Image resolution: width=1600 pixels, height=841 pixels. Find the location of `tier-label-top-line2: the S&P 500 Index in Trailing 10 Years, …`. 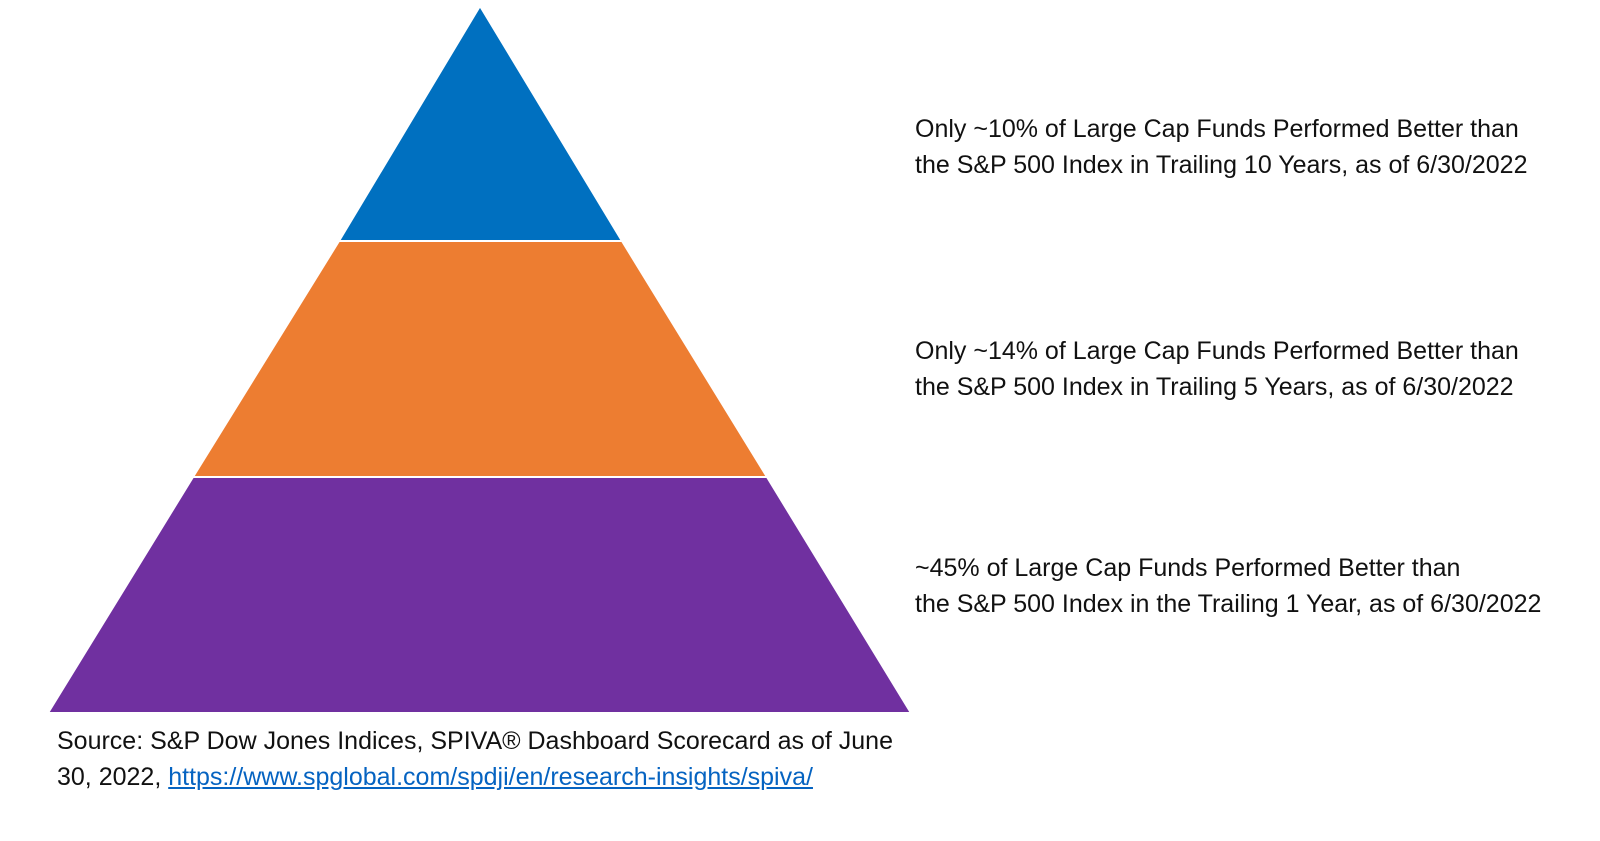

tier-label-top-line2: the S&P 500 Index in Trailing 10 Years, … is located at coordinates (1221, 165).